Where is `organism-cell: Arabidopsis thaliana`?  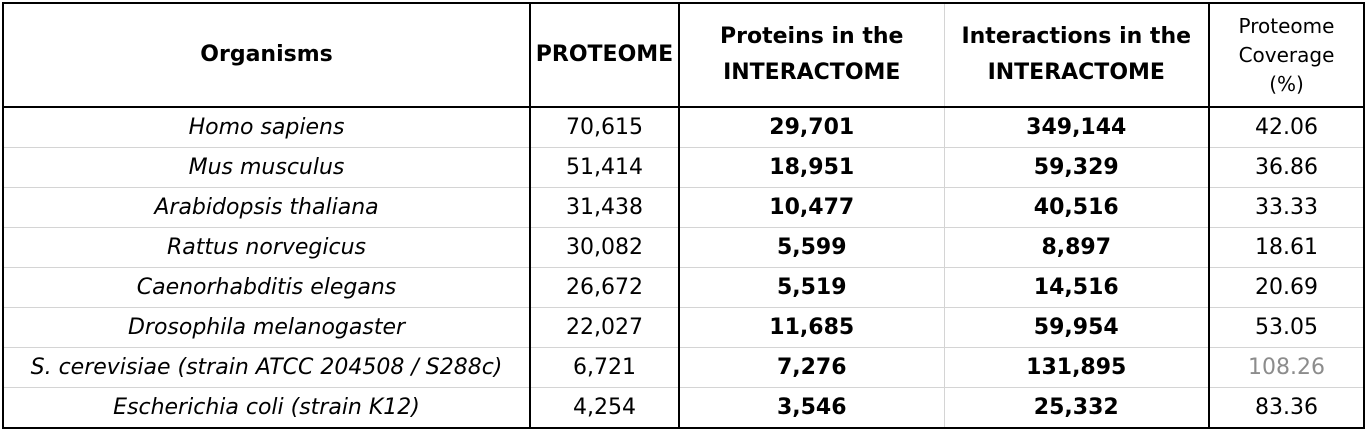 organism-cell: Arabidopsis thaliana is located at coordinates (266, 207).